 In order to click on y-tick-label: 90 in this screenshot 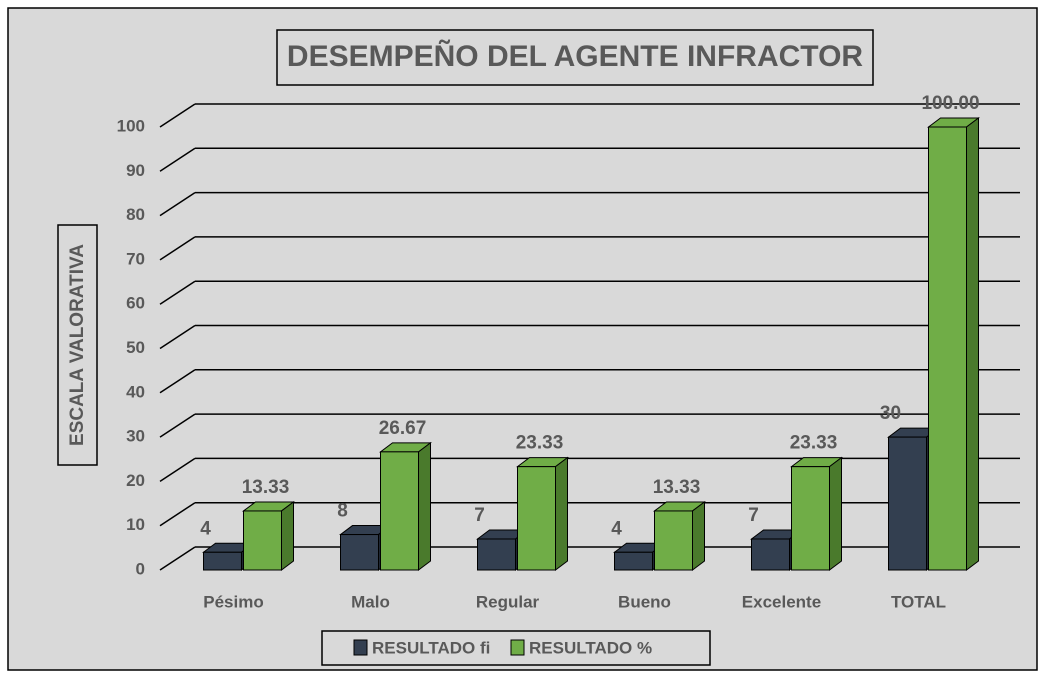, I will do `click(135, 170)`.